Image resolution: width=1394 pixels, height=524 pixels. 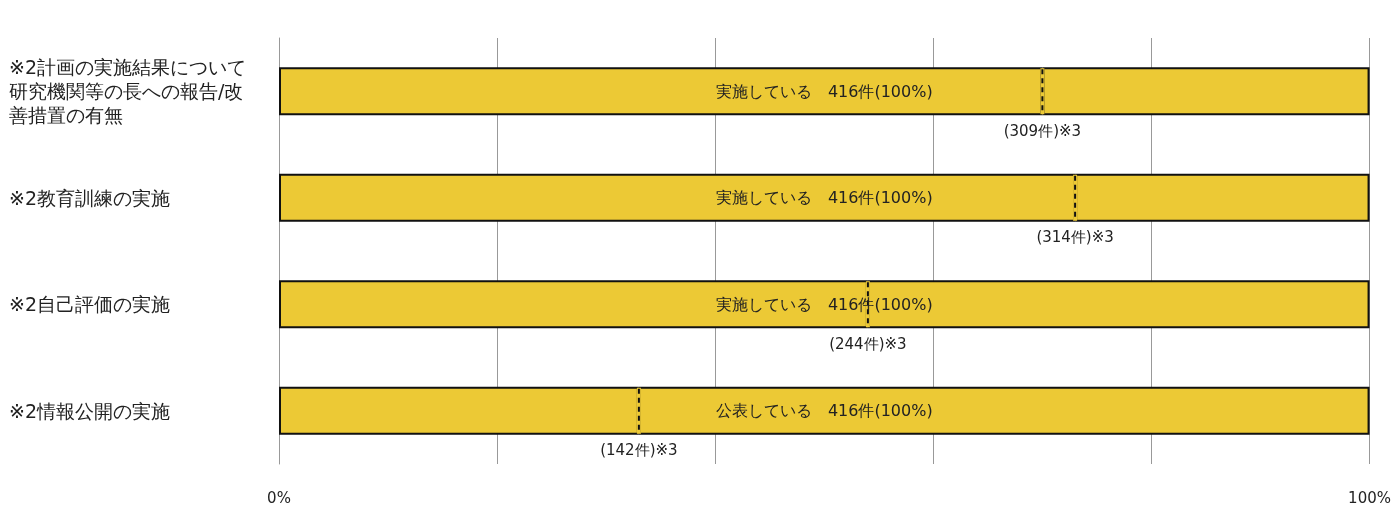 I want to click on y-tick-label: ※2情報公開の実施, so click(x=90, y=410).